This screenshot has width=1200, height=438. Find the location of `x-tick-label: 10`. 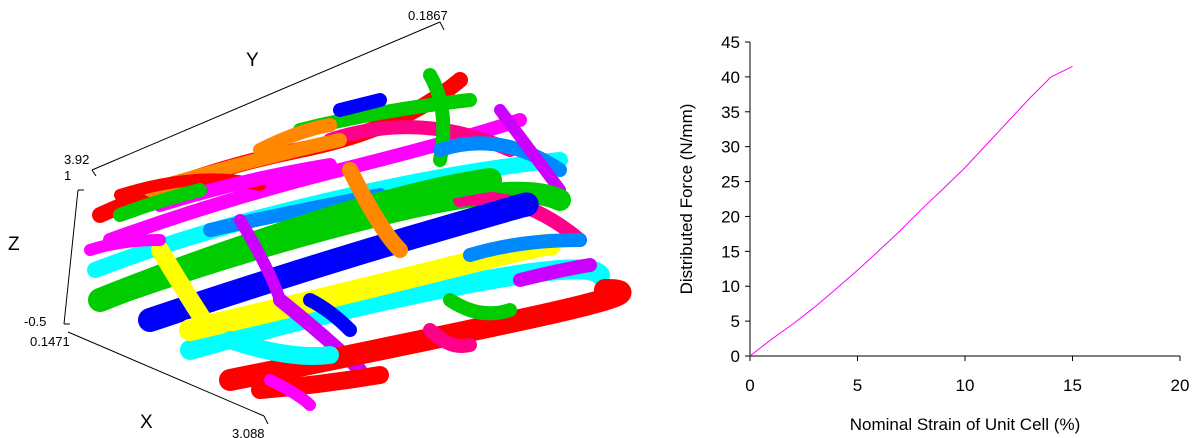

x-tick-label: 10 is located at coordinates (965, 385).